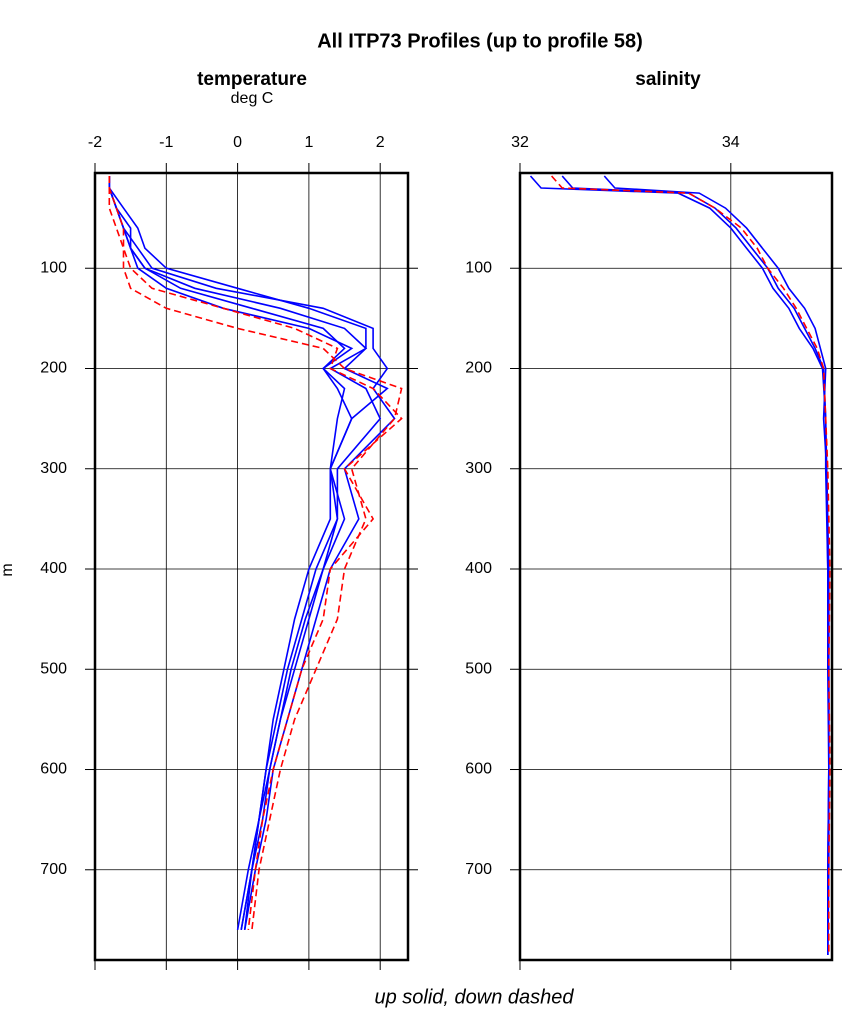 Image resolution: width=866 pixels, height=1024 pixels. Describe the element at coordinates (166, 142) in the screenshot. I see `x-tick-label: -1` at that location.